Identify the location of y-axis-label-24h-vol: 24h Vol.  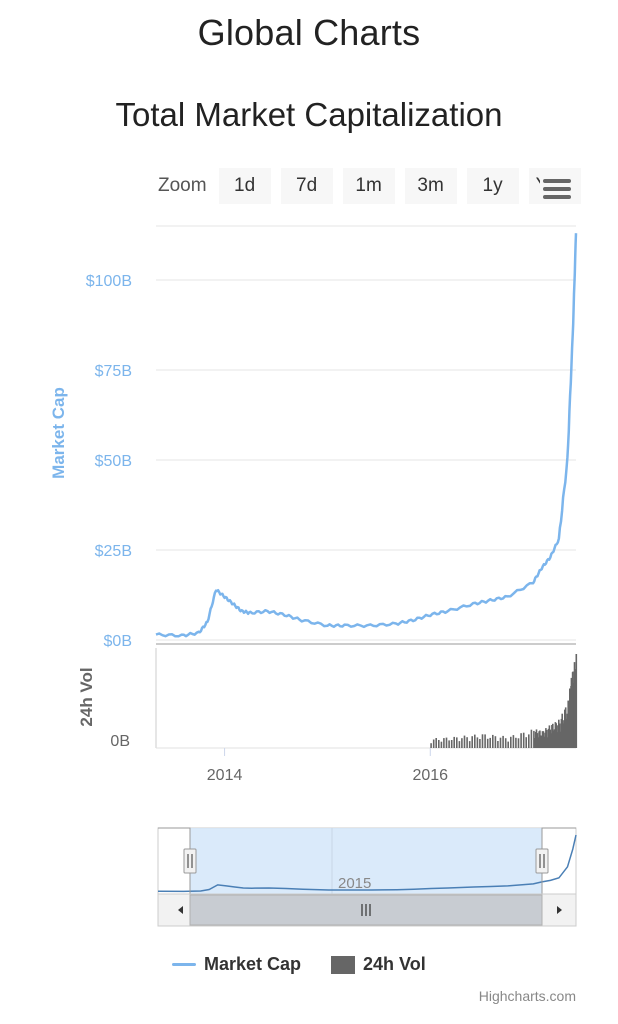
(86, 696).